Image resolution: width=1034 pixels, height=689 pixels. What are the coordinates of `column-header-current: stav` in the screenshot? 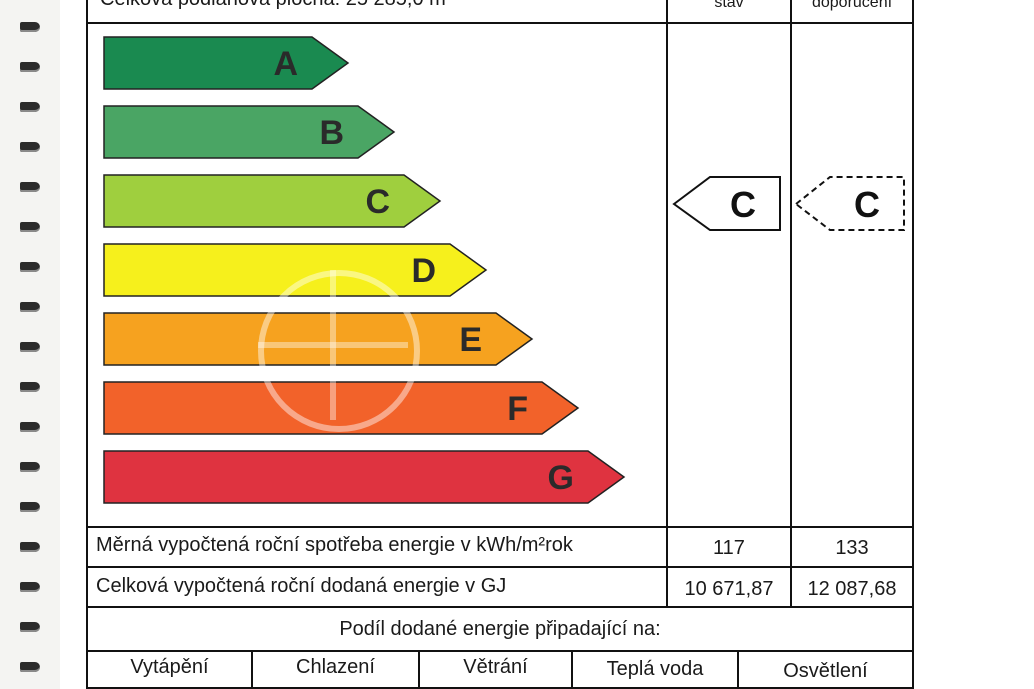 It's located at (729, 5).